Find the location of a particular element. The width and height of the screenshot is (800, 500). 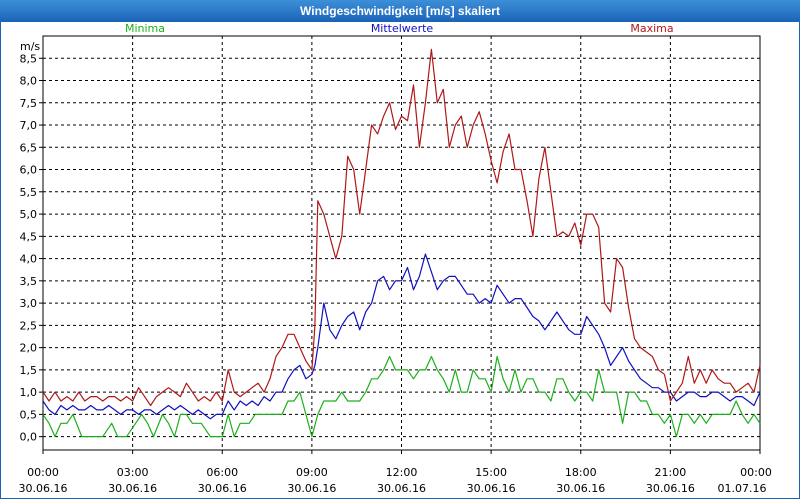

y-tick-label: 1,0 is located at coordinates (29, 392).